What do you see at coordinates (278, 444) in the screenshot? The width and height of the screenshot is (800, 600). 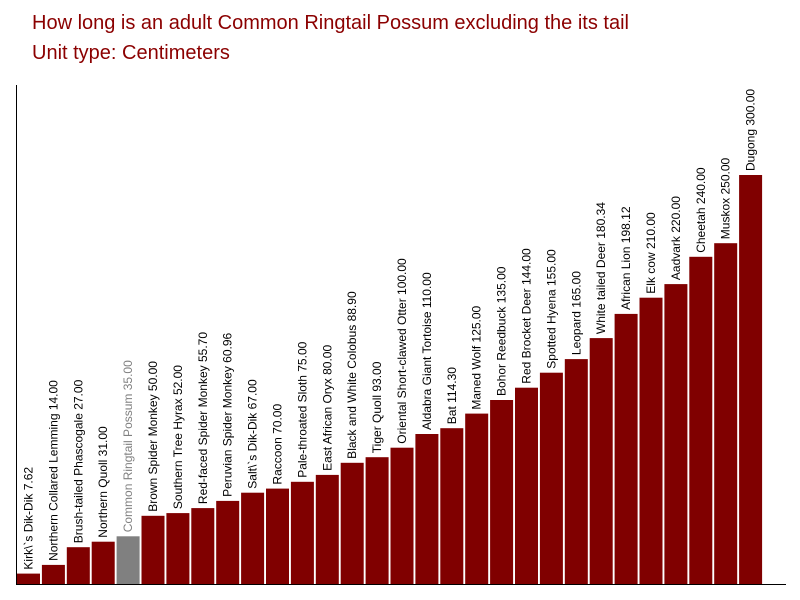 I see `data-label-10: Raccoon 70.00` at bounding box center [278, 444].